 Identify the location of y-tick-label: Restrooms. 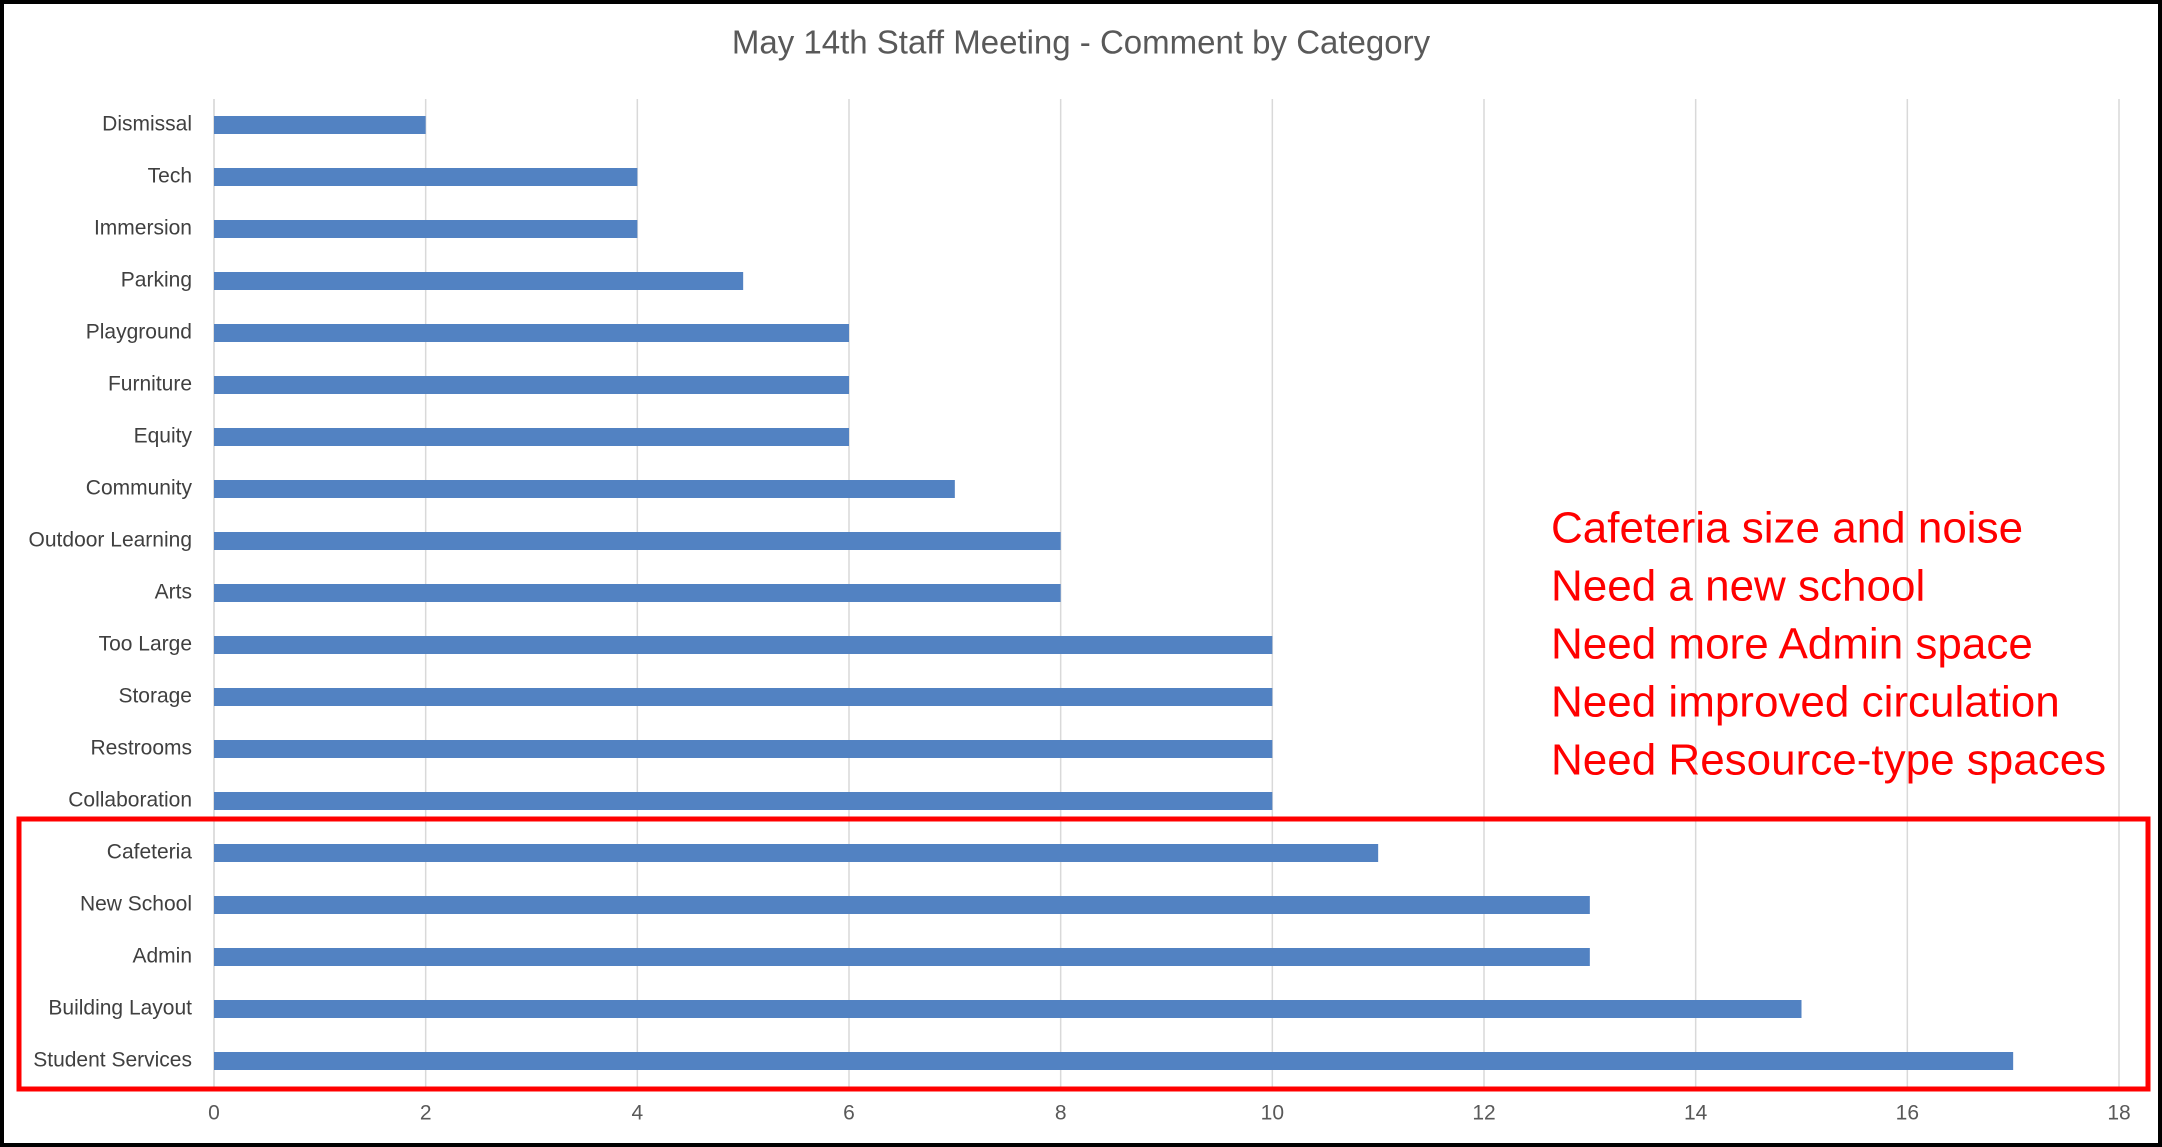
(141, 748).